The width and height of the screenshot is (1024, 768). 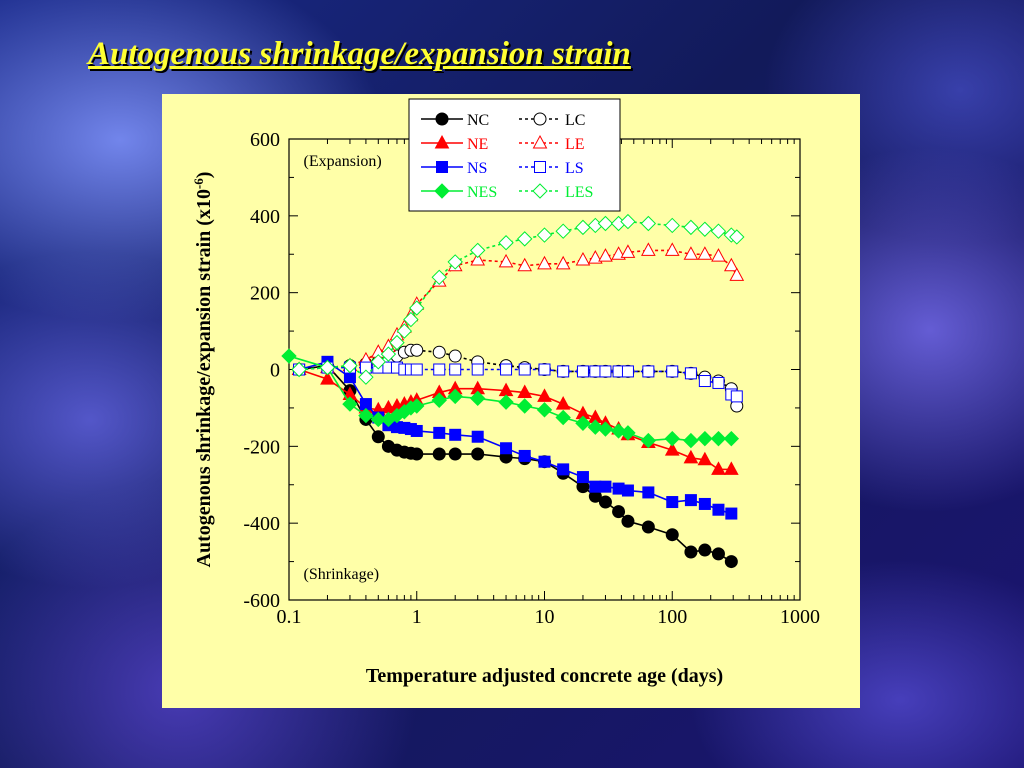 What do you see at coordinates (265, 140) in the screenshot?
I see `y-tick-label: 600` at bounding box center [265, 140].